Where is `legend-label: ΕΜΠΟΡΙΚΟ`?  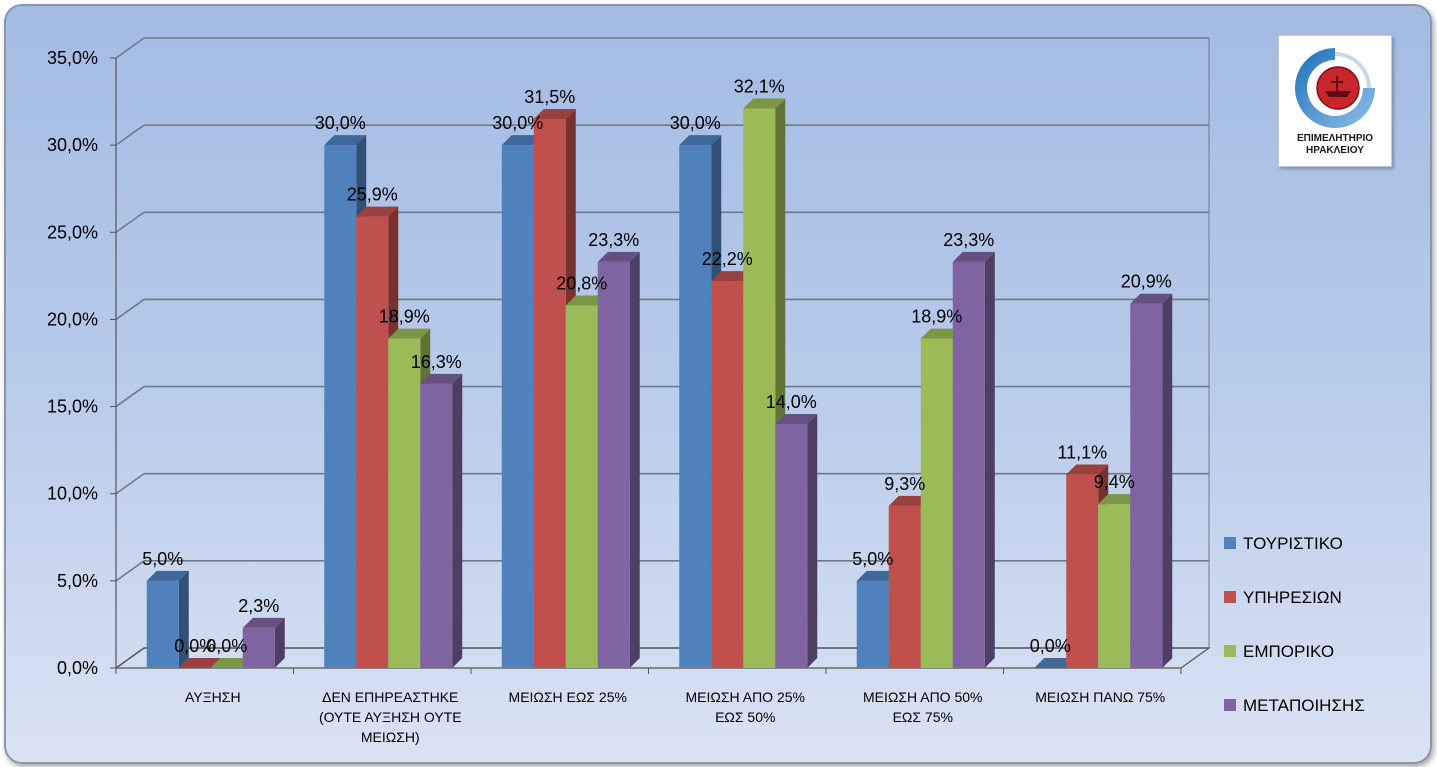 legend-label: ΕΜΠΟΡΙΚΟ is located at coordinates (1288, 651).